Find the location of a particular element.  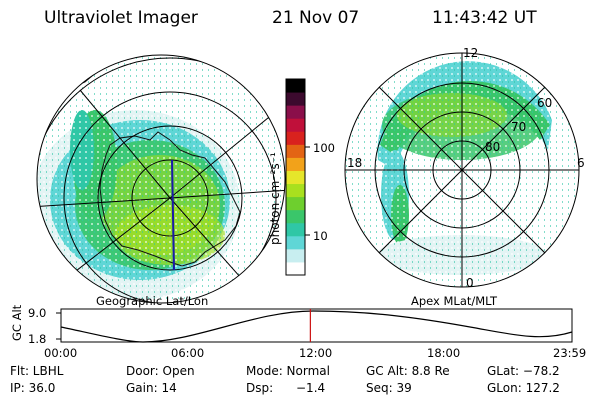

dsp-label: Dsp: is located at coordinates (260, 388).